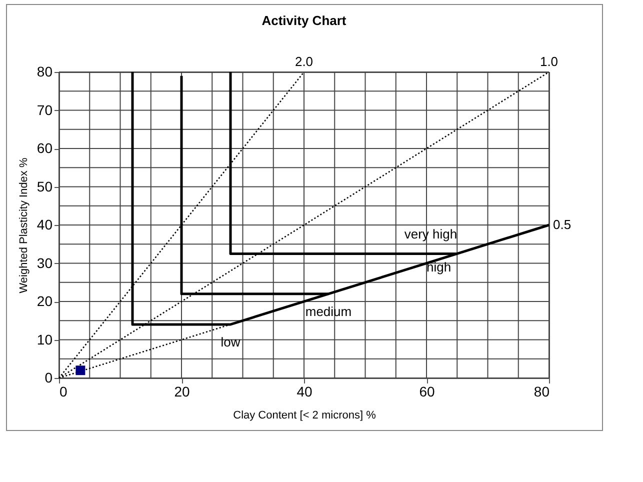 This screenshot has width=643, height=482. What do you see at coordinates (44, 148) in the screenshot?
I see `y-tick-label: 60` at bounding box center [44, 148].